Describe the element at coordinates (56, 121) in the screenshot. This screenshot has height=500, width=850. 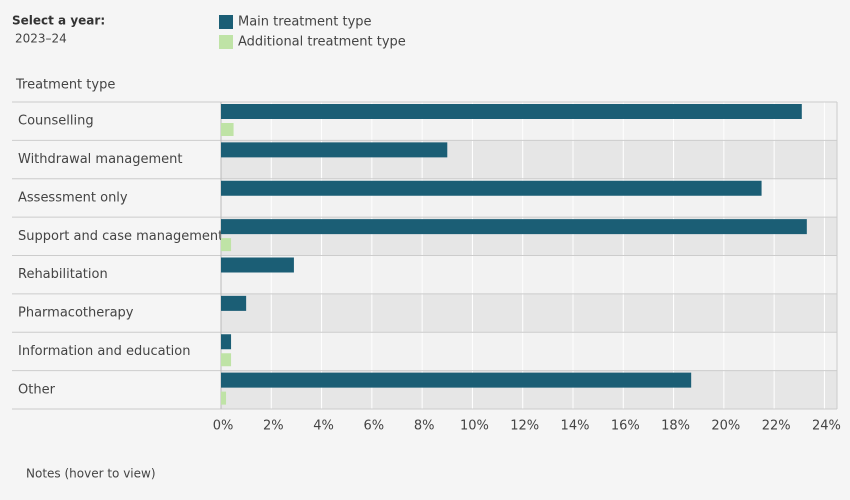
I see `y-tick-label: Counselling` at that location.